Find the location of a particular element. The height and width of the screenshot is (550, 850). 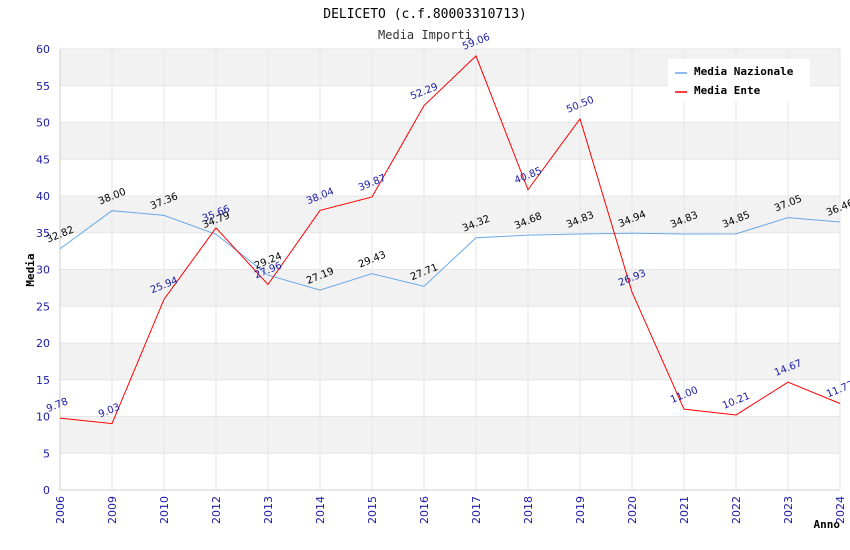

y-tick-label: 20 is located at coordinates (43, 343).